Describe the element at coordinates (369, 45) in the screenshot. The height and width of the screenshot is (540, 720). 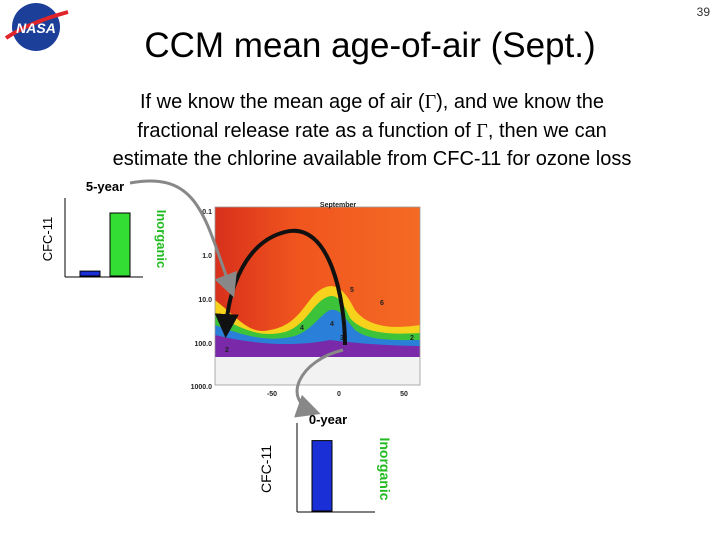
I see `slide-title: CCM mean age-of-air (Sept.)` at that location.